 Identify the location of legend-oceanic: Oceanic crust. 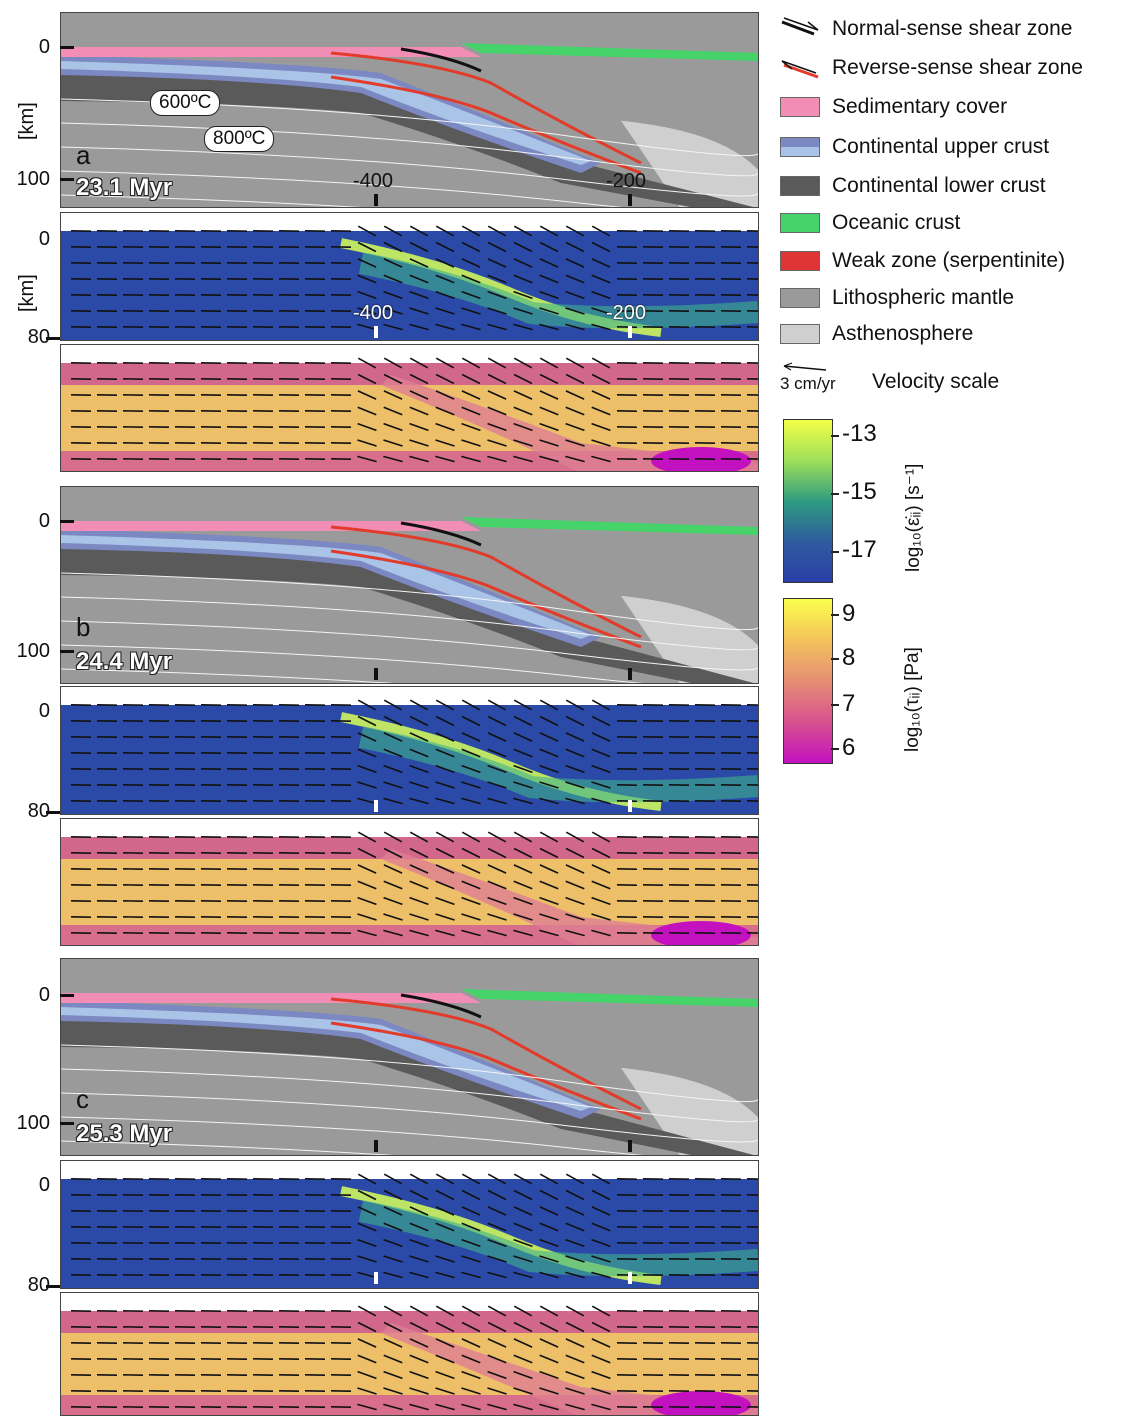
(870, 223).